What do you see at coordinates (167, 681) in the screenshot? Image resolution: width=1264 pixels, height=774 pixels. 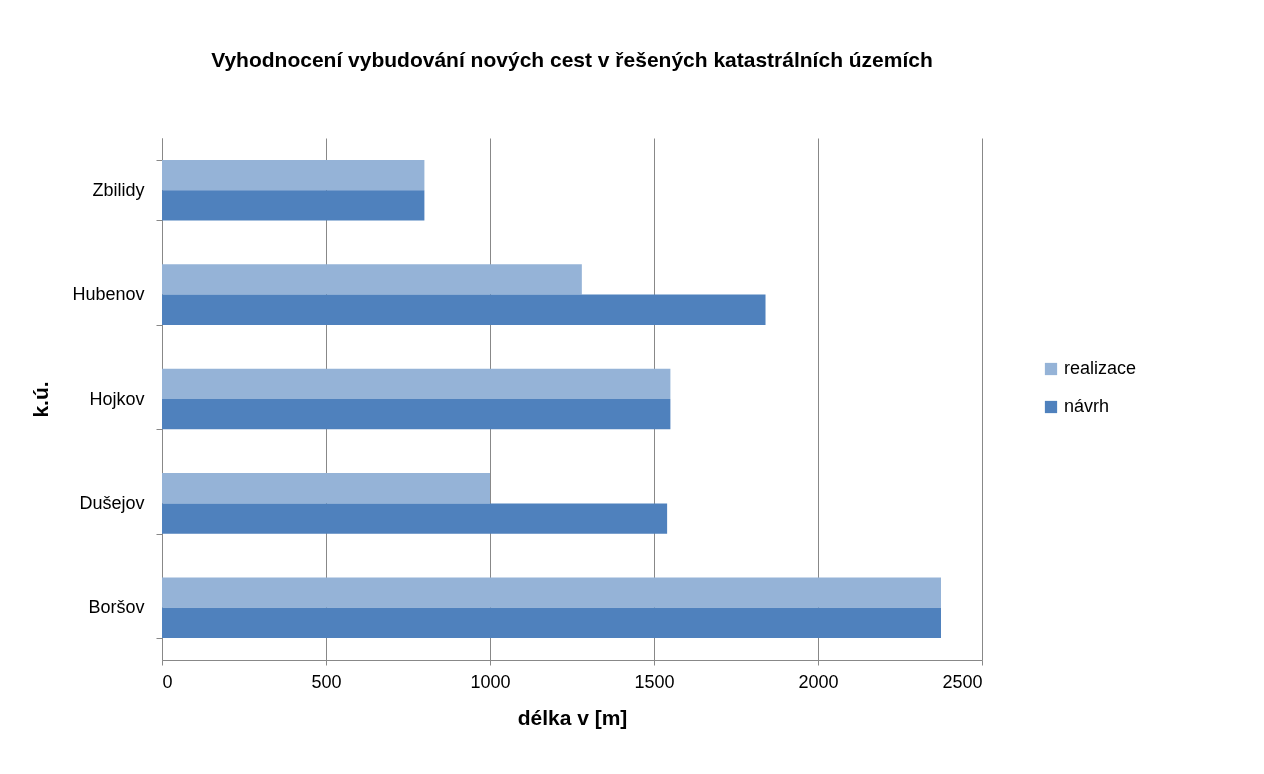 I see `x-tick-label: 0` at bounding box center [167, 681].